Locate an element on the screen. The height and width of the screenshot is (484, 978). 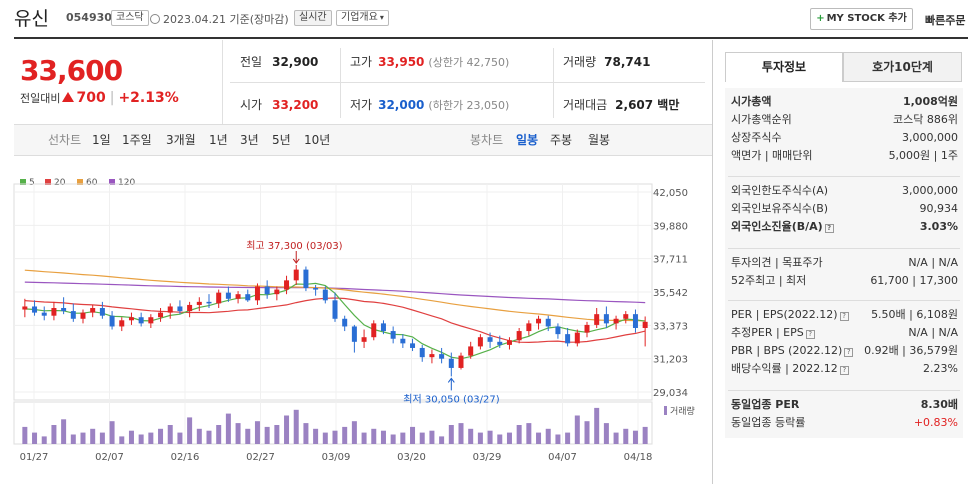
stat-open-value: 33,200 is located at coordinates (295, 105).